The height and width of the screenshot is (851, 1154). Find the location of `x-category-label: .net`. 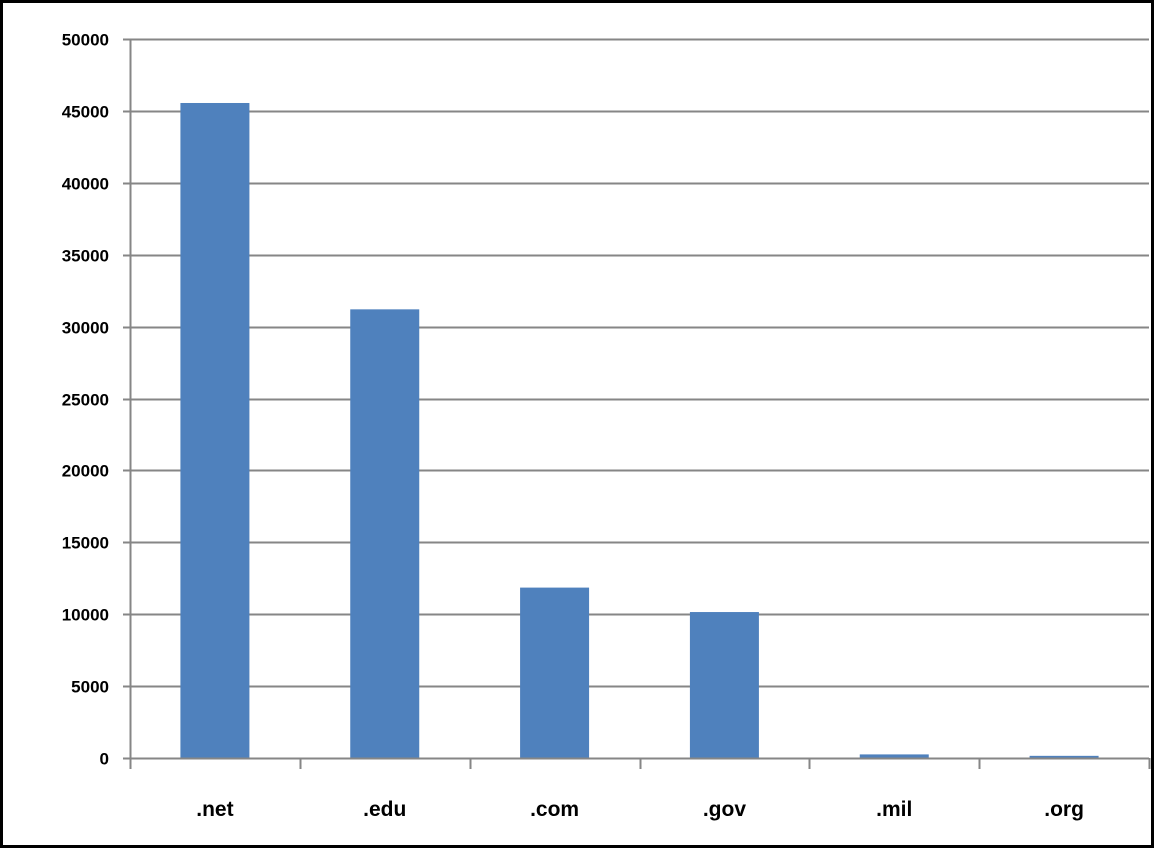

x-category-label: .net is located at coordinates (214, 809).